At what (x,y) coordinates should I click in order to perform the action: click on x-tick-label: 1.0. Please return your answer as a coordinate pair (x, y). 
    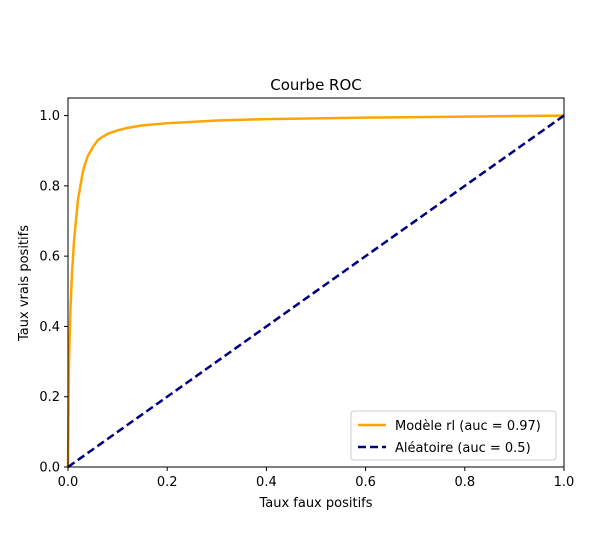
    Looking at the image, I should click on (564, 482).